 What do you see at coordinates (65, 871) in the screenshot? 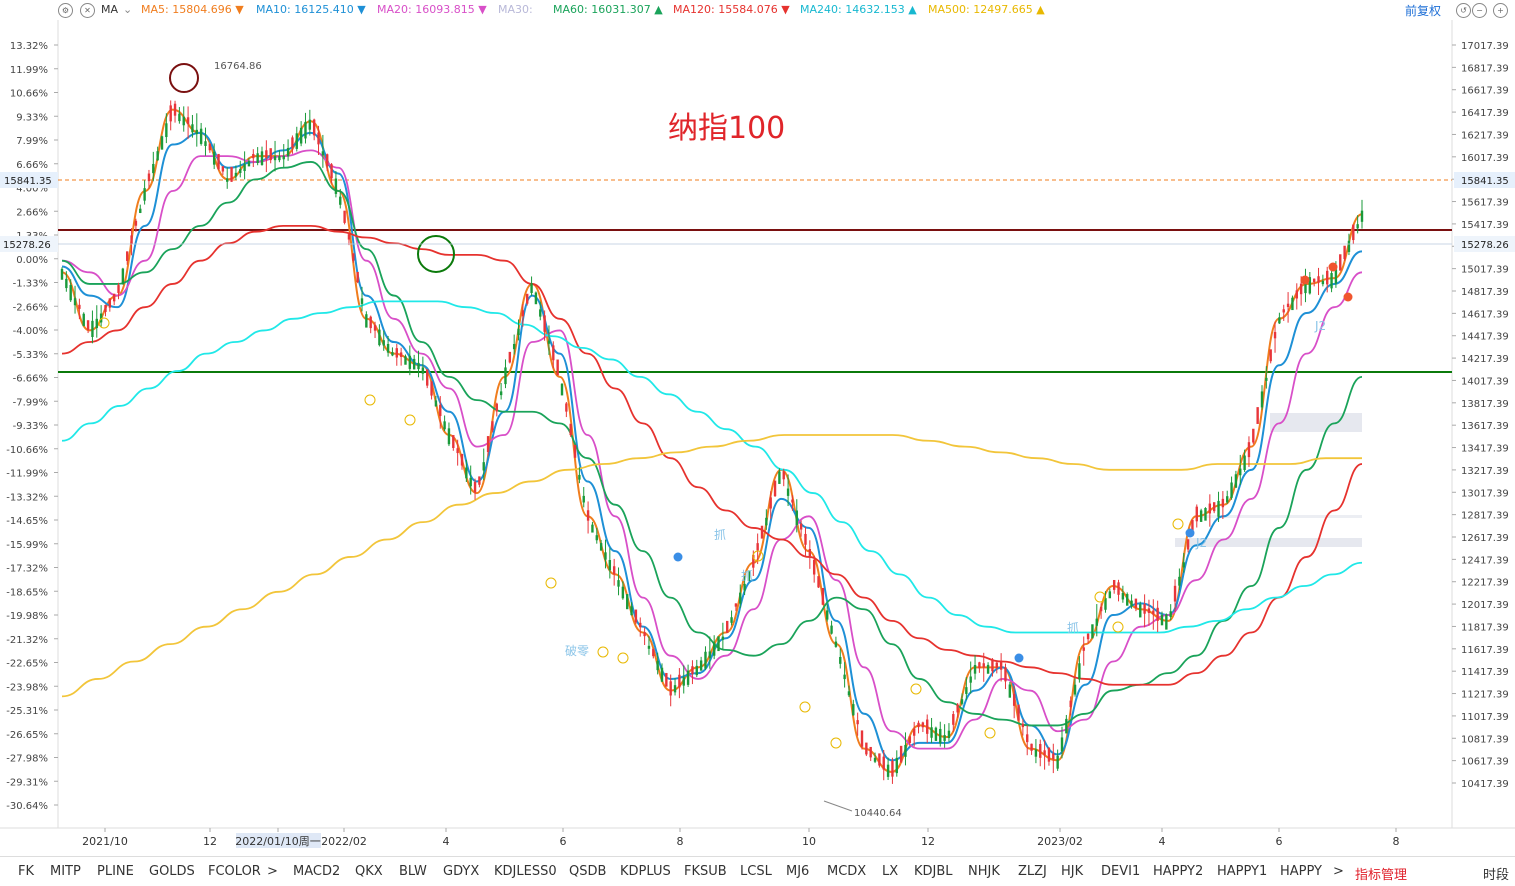
I see `indicator-tab: MITP` at bounding box center [65, 871].